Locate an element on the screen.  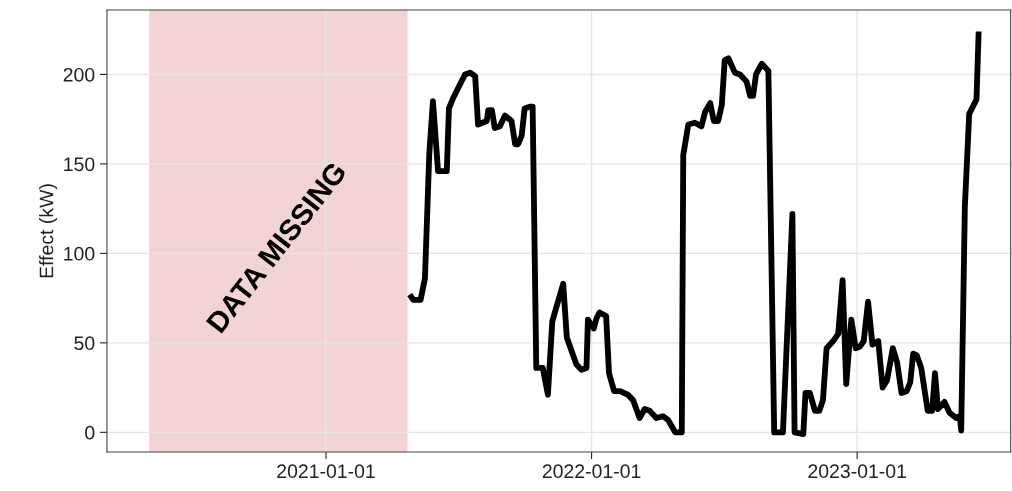
y-tick-label: 50 is located at coordinates (84, 343).